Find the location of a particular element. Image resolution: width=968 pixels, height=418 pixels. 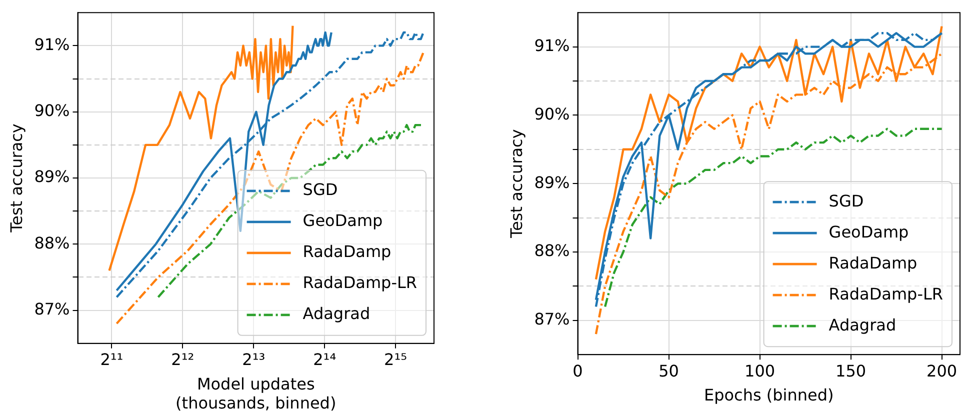

x-tick-label: 50 is located at coordinates (668, 370).